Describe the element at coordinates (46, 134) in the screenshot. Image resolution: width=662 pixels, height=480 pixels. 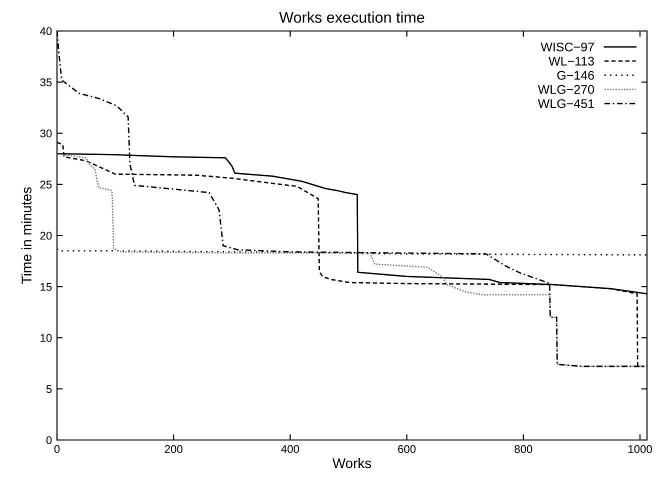
I see `y-tick-label: 30` at that location.